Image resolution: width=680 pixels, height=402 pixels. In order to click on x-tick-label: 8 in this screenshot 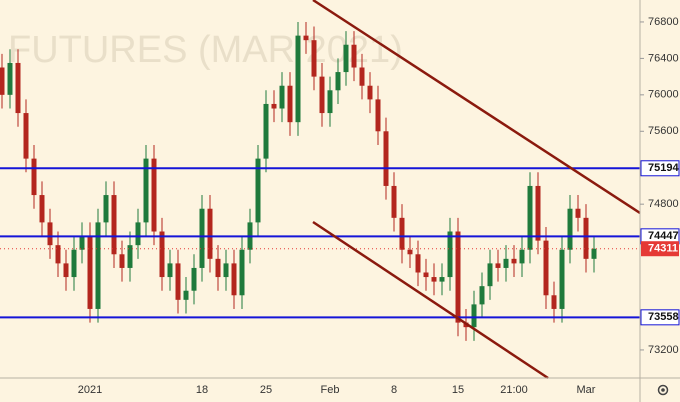, I will do `click(394, 390)`.